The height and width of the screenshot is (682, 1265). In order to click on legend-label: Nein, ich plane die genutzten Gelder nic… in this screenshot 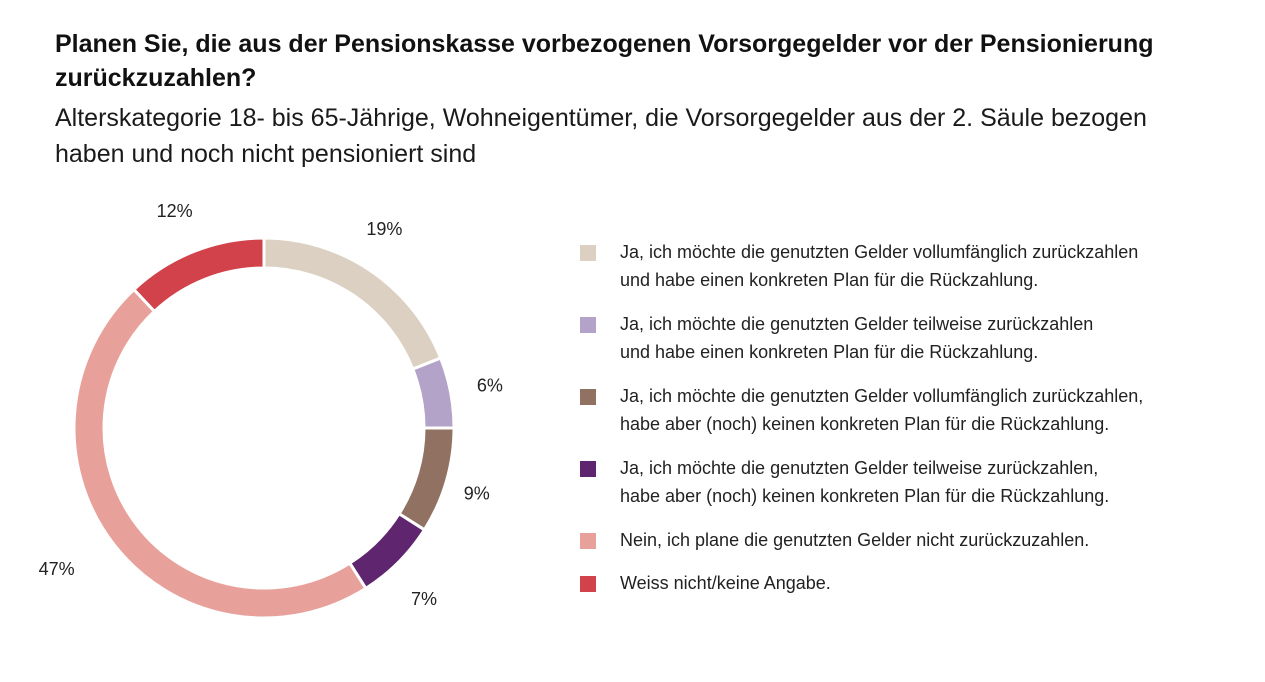, I will do `click(855, 540)`.